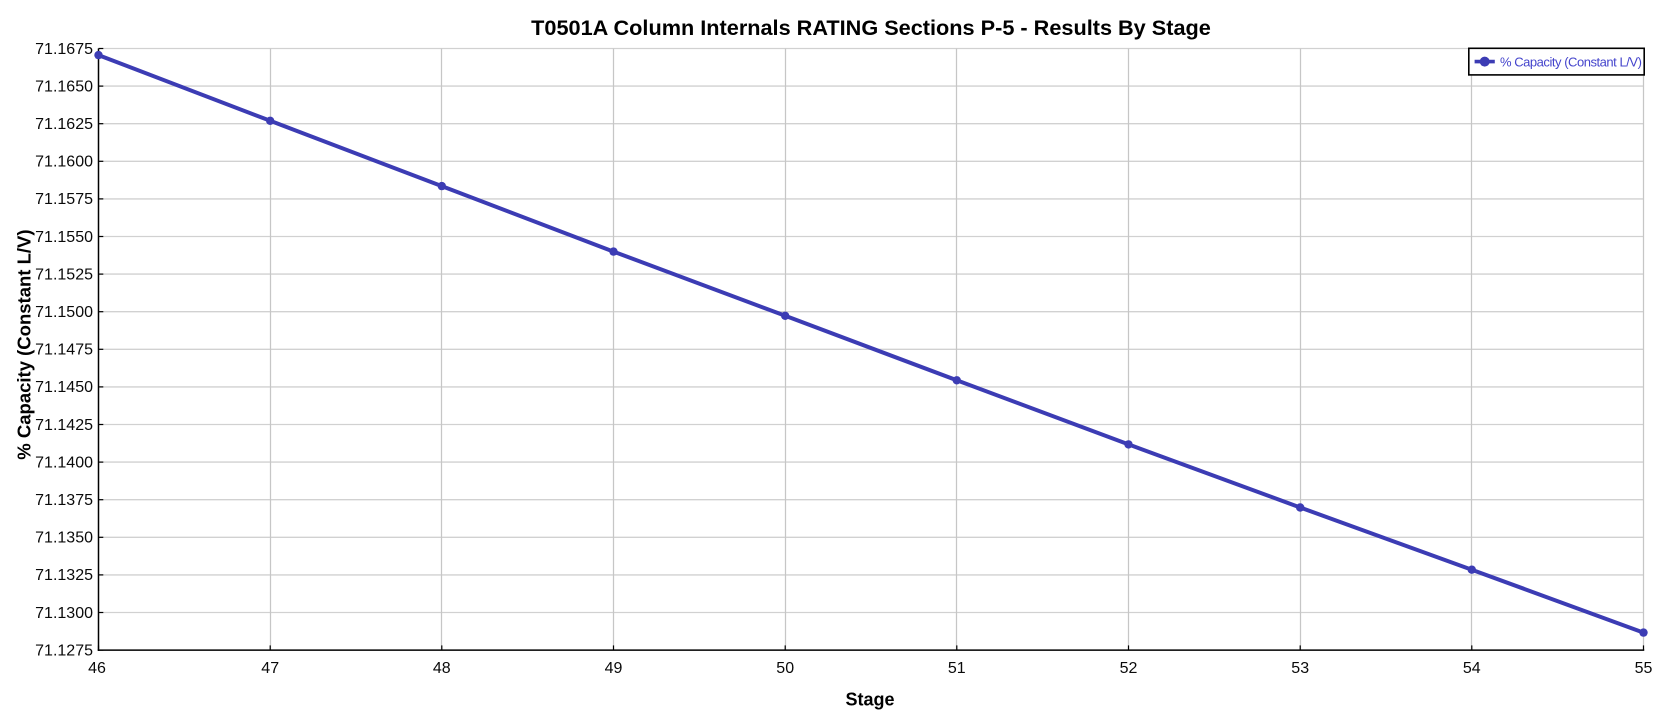 This screenshot has height=717, width=1658. Describe the element at coordinates (64, 237) in the screenshot. I see `svg-text: 71.1550` at that location.